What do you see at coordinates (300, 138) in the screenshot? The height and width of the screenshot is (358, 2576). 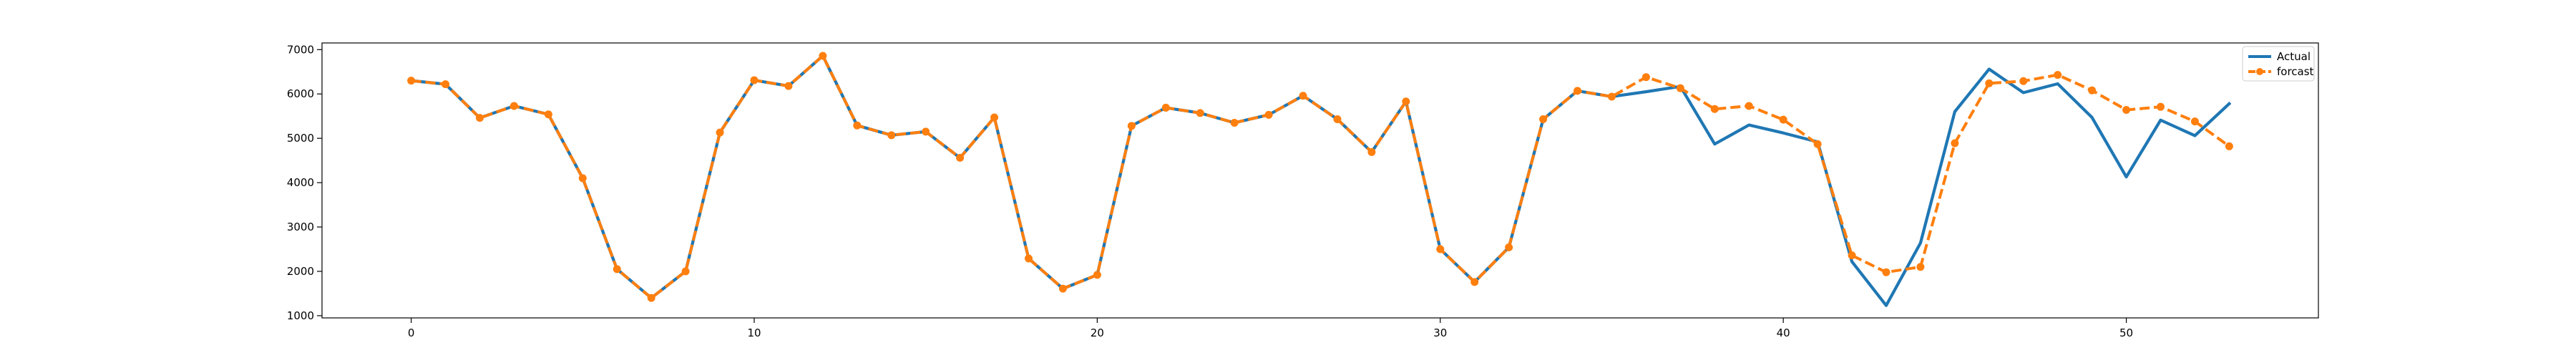 I see `y-tick-label: 5000` at bounding box center [300, 138].